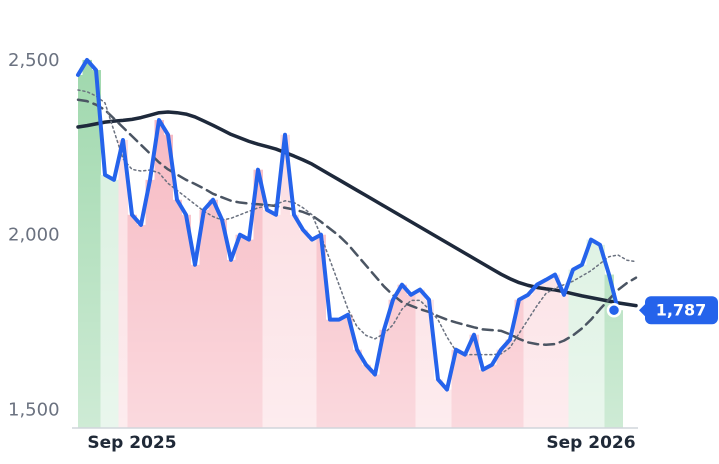 The height and width of the screenshot is (464, 719). What do you see at coordinates (34, 235) in the screenshot?
I see `y-tick-label: 2,000` at bounding box center [34, 235].